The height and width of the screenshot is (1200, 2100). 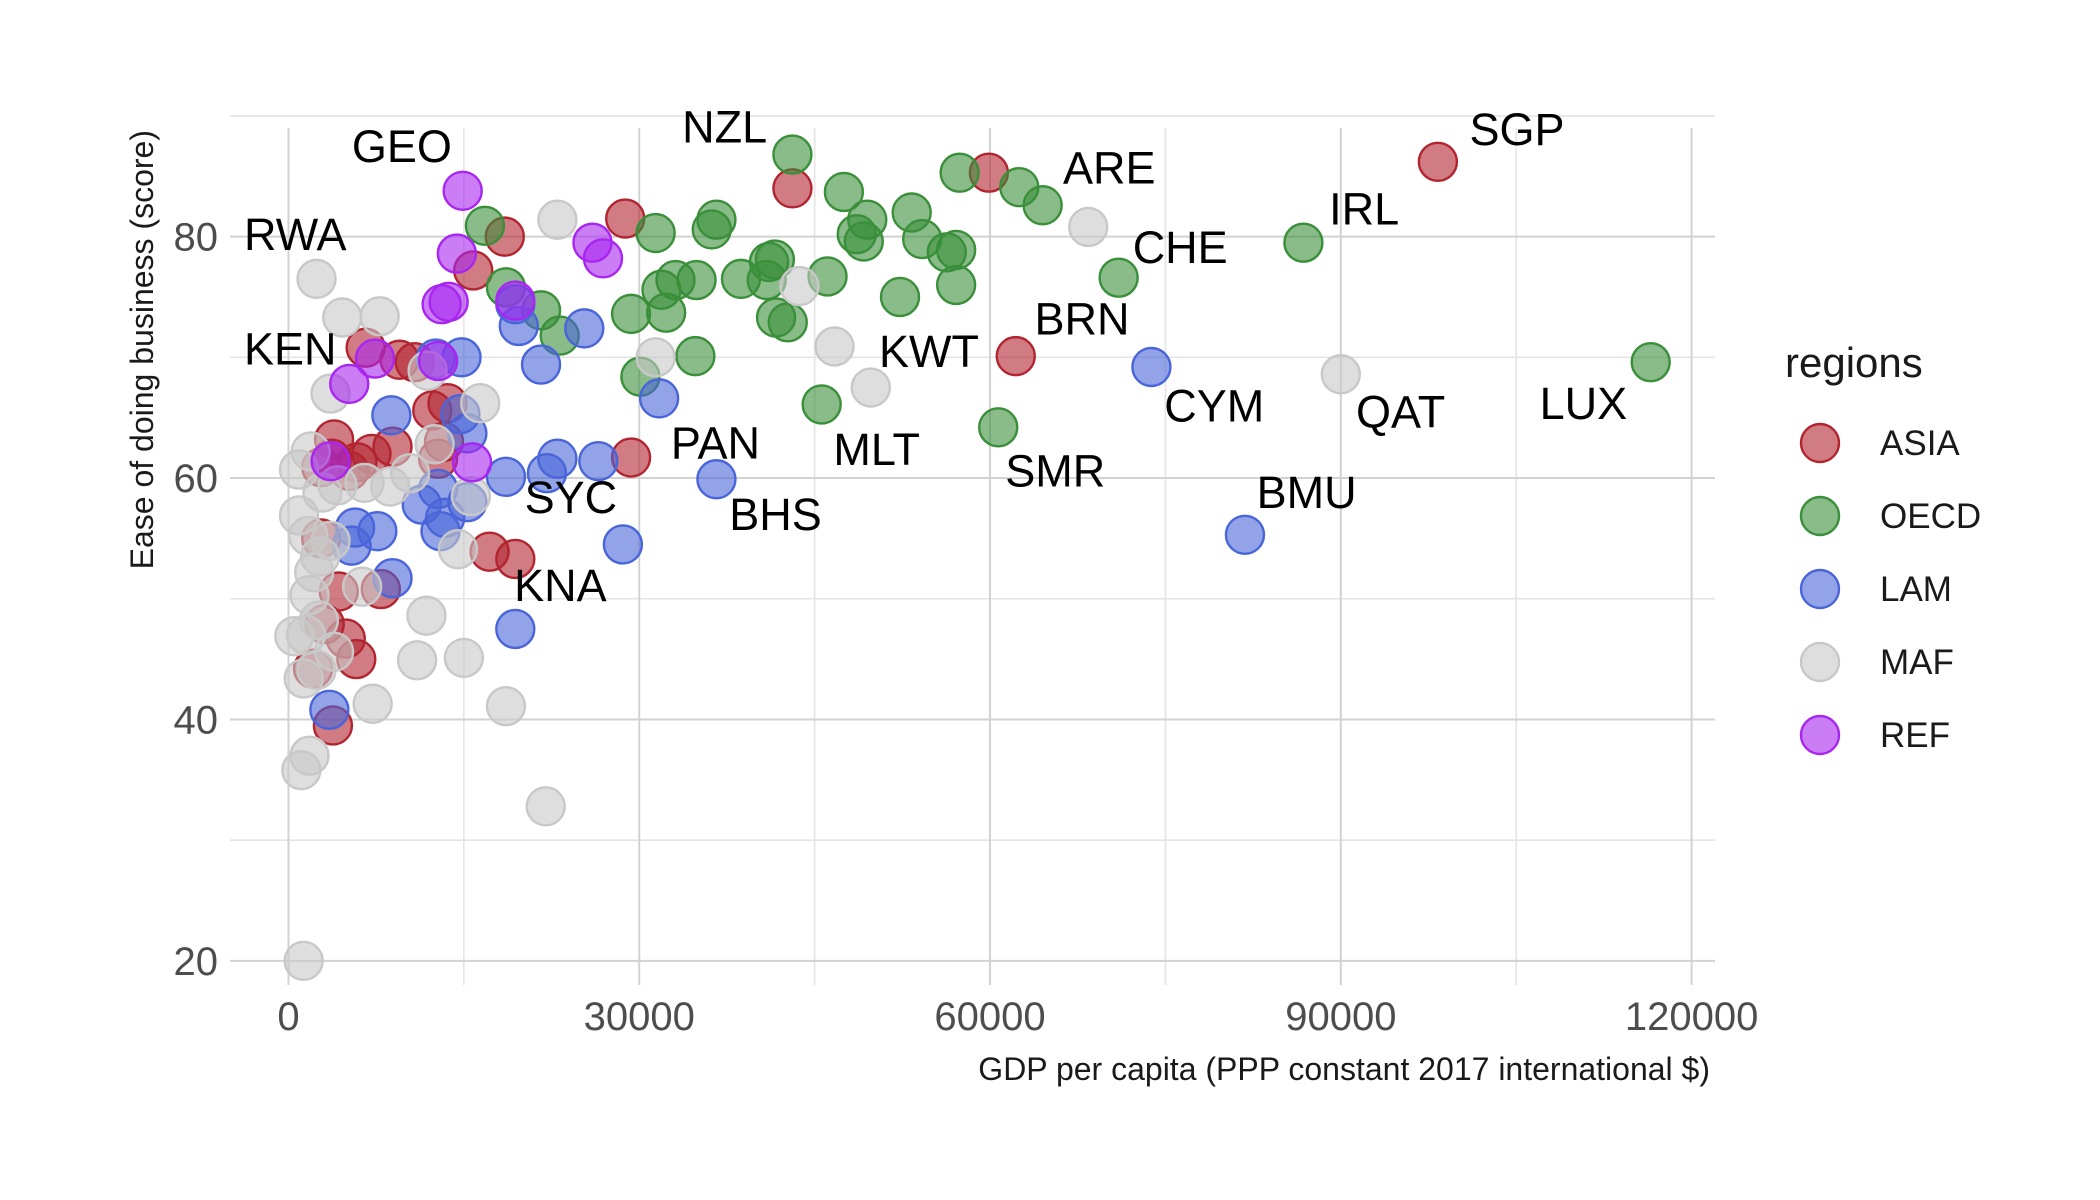 What do you see at coordinates (402, 146) in the screenshot?
I see `point-label-geo: GEO` at bounding box center [402, 146].